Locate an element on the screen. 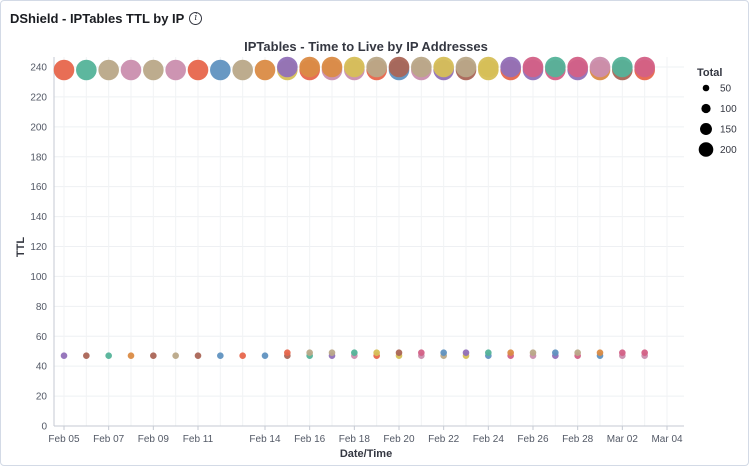 This screenshot has height=466, width=749. y-tick-label: 40 is located at coordinates (42, 367).